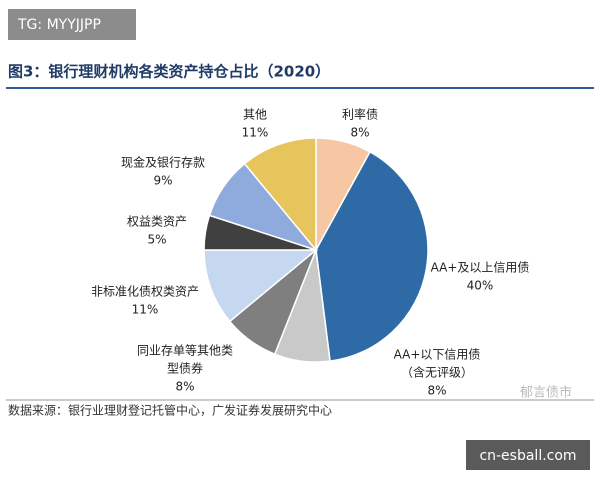 Image resolution: width=600 pixels, height=480 pixels. I want to click on top-tag: TG: MYYJJPP, so click(59, 25).